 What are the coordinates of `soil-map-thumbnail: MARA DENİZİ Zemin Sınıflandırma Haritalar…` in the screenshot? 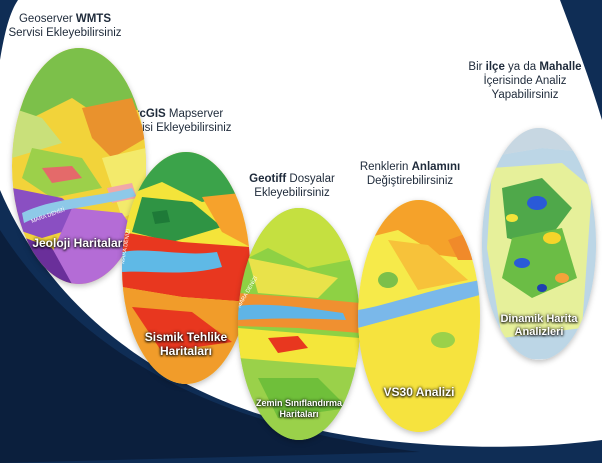 It's located at (299, 324).